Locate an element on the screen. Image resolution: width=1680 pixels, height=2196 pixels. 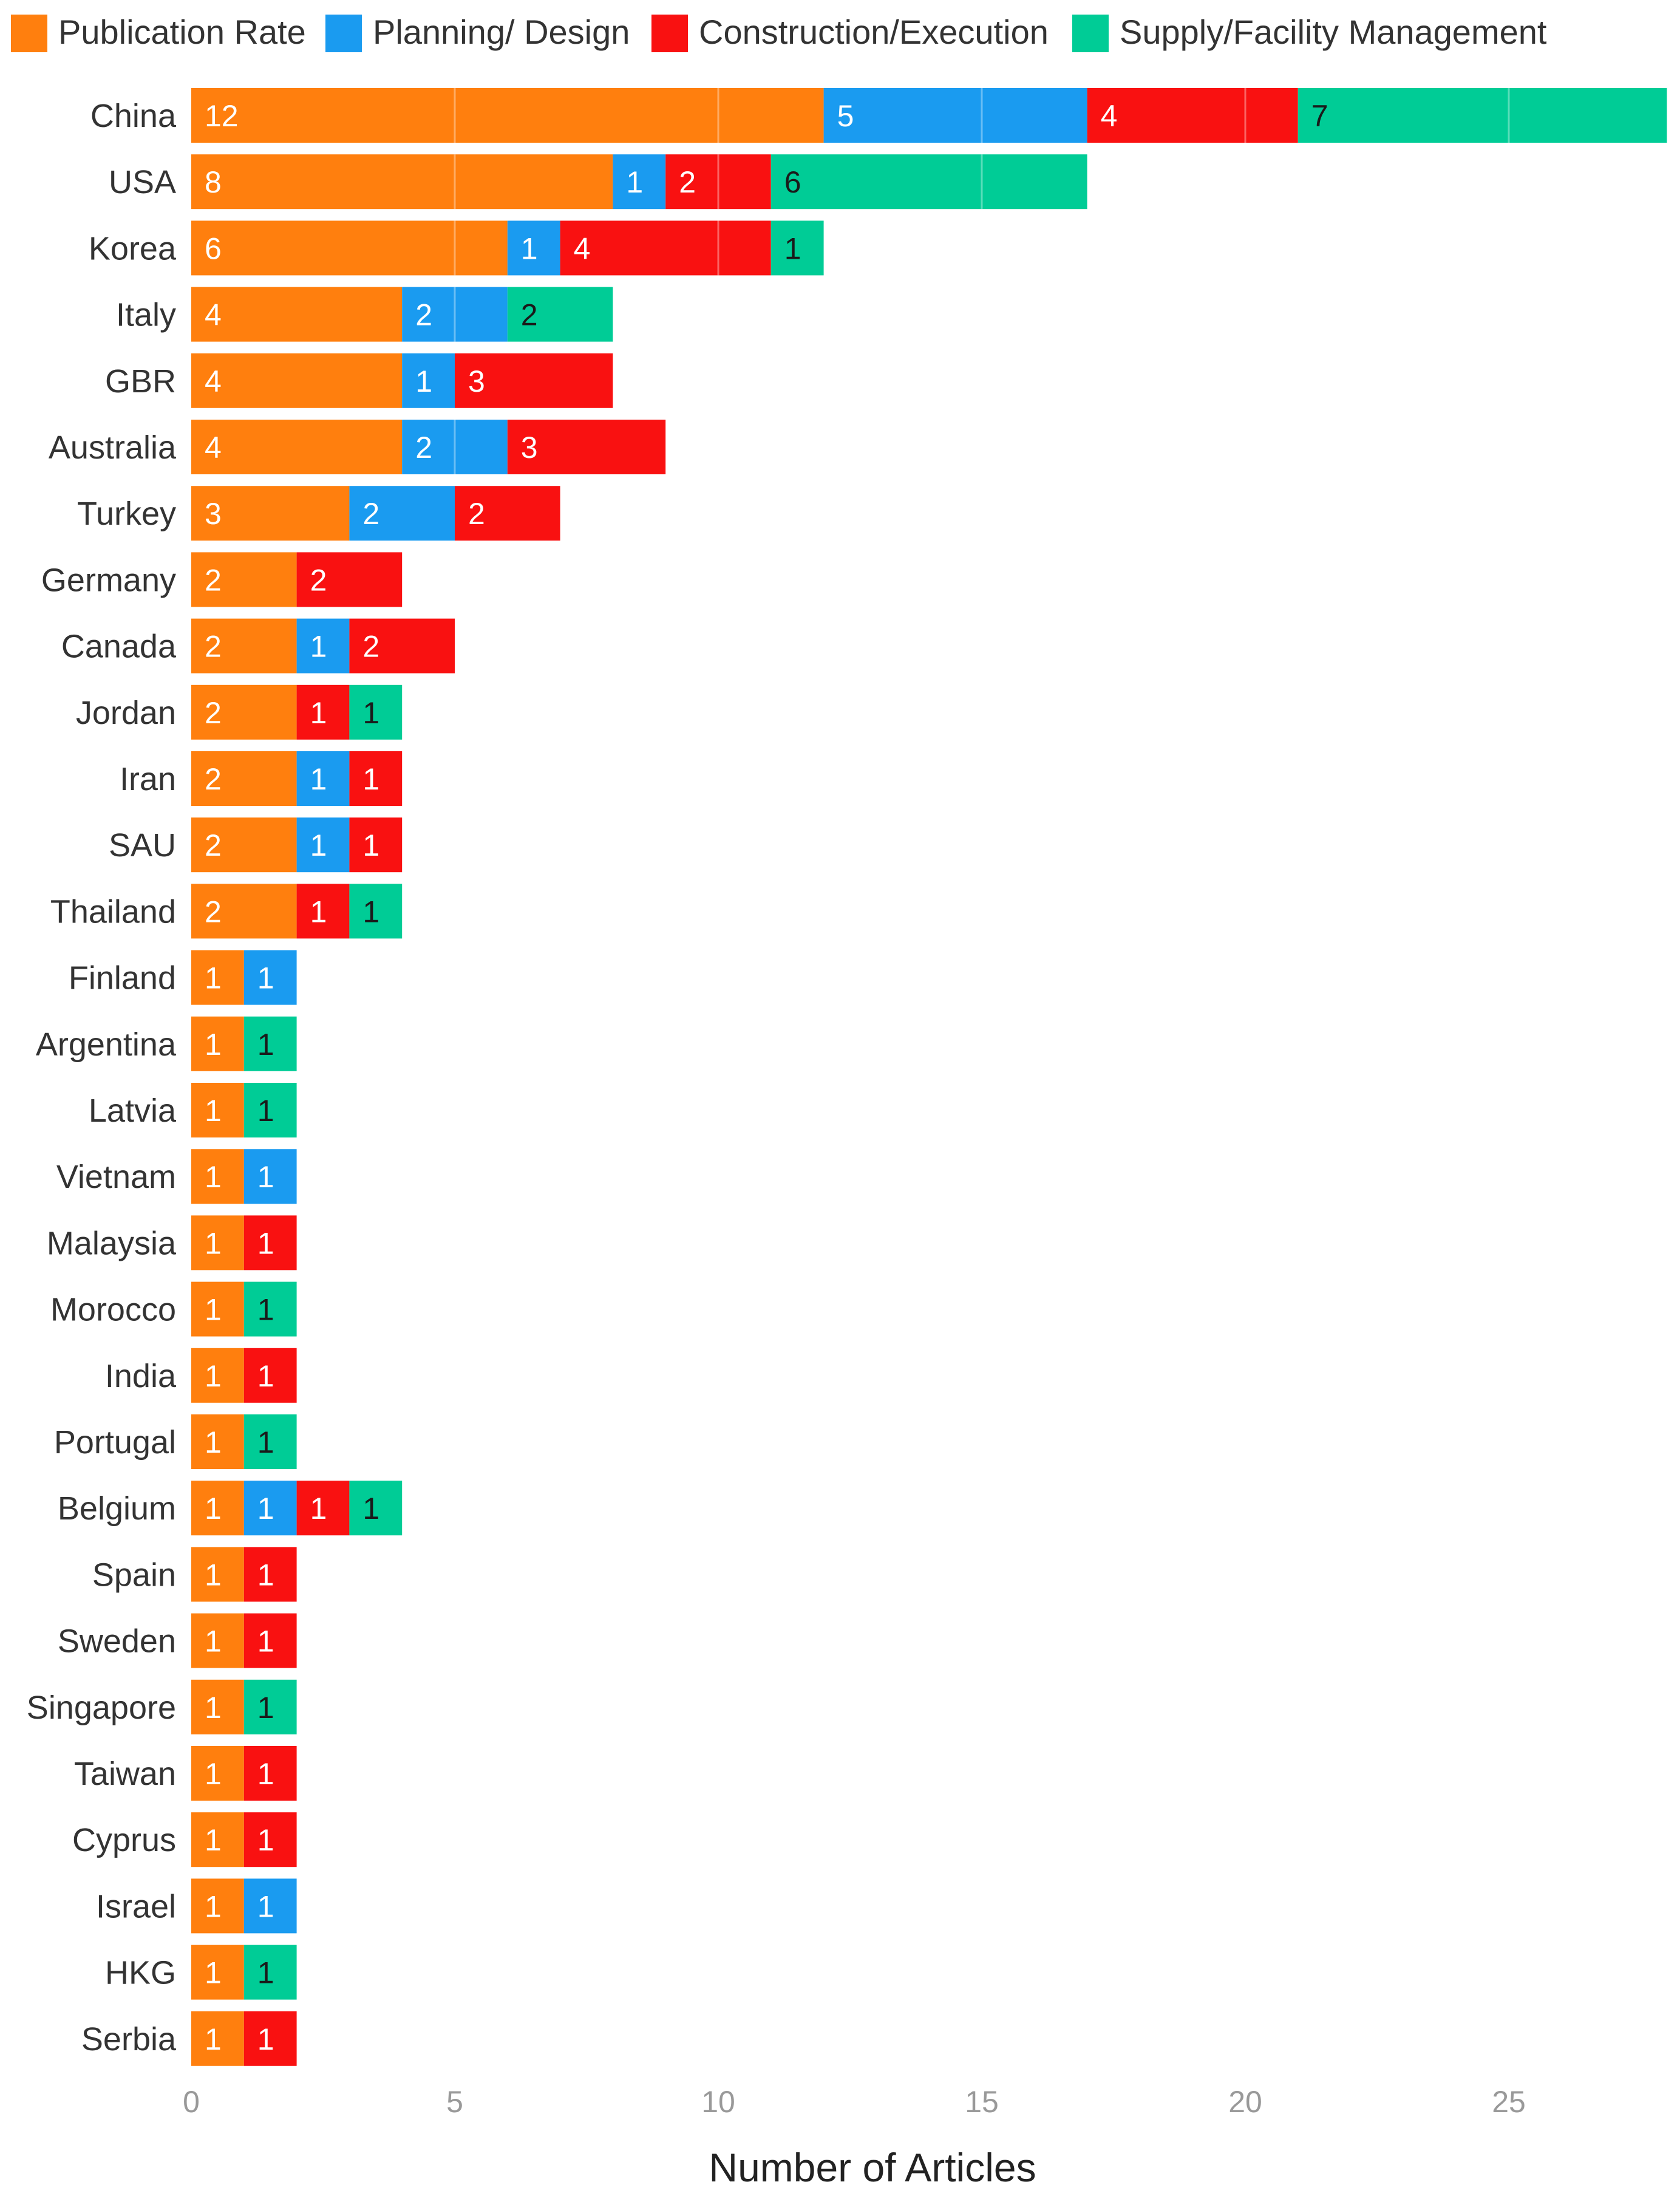
category-label: USA is located at coordinates (142, 182).